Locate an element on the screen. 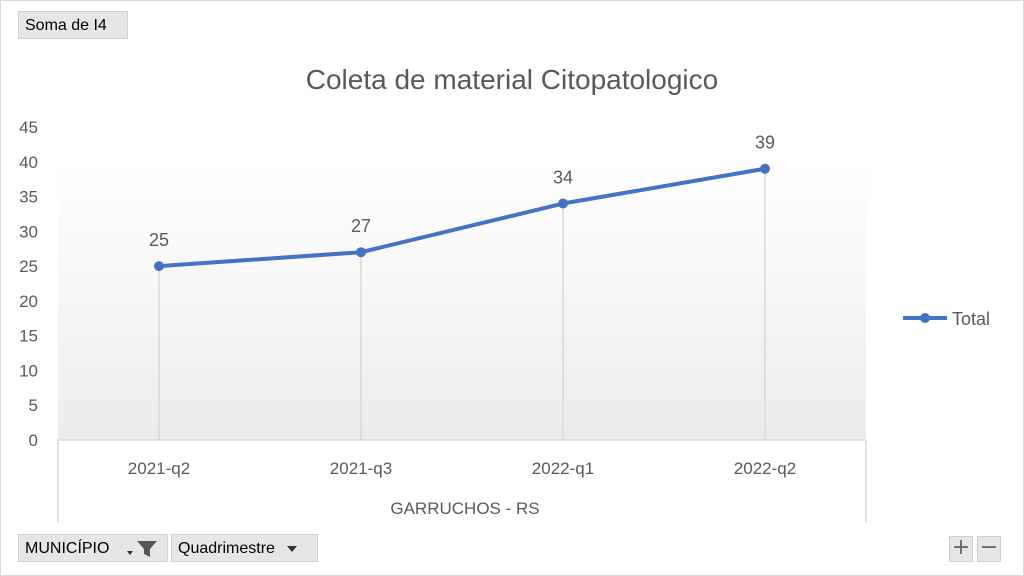 This screenshot has height=576, width=1024. data-label: 34 is located at coordinates (563, 178).